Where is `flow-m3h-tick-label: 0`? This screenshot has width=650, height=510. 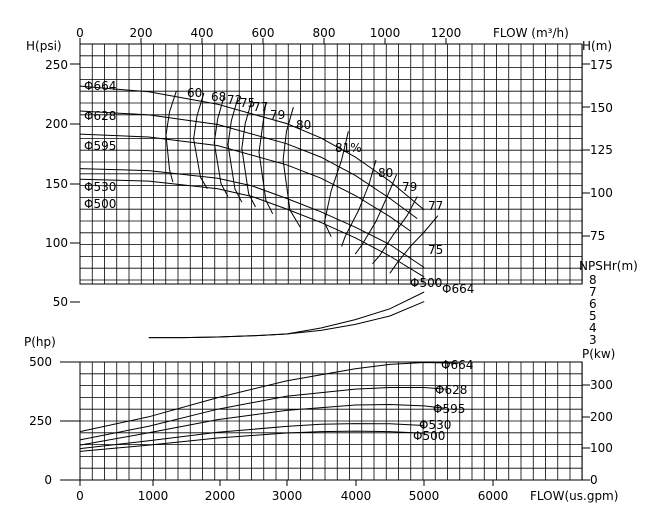
flow-m3h-tick-label: 0 is located at coordinates (80, 33).